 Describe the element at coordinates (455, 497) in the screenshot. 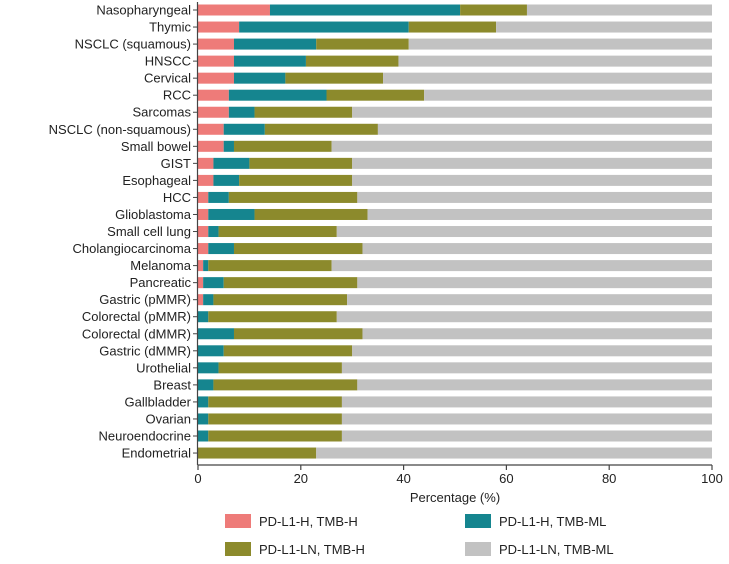

I see `x-axis-title: Percentage (%)` at that location.